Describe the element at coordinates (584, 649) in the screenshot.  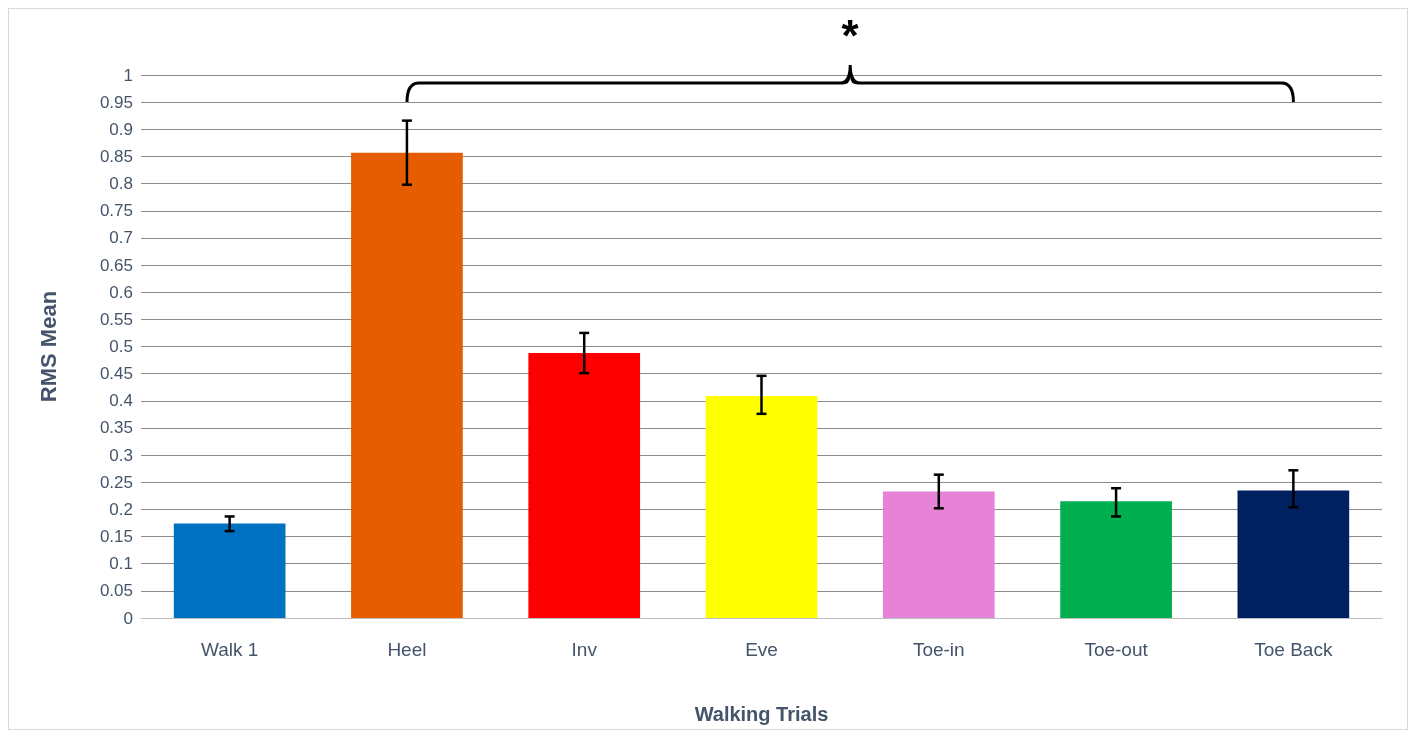
I see `x-tick-label: Inv` at that location.